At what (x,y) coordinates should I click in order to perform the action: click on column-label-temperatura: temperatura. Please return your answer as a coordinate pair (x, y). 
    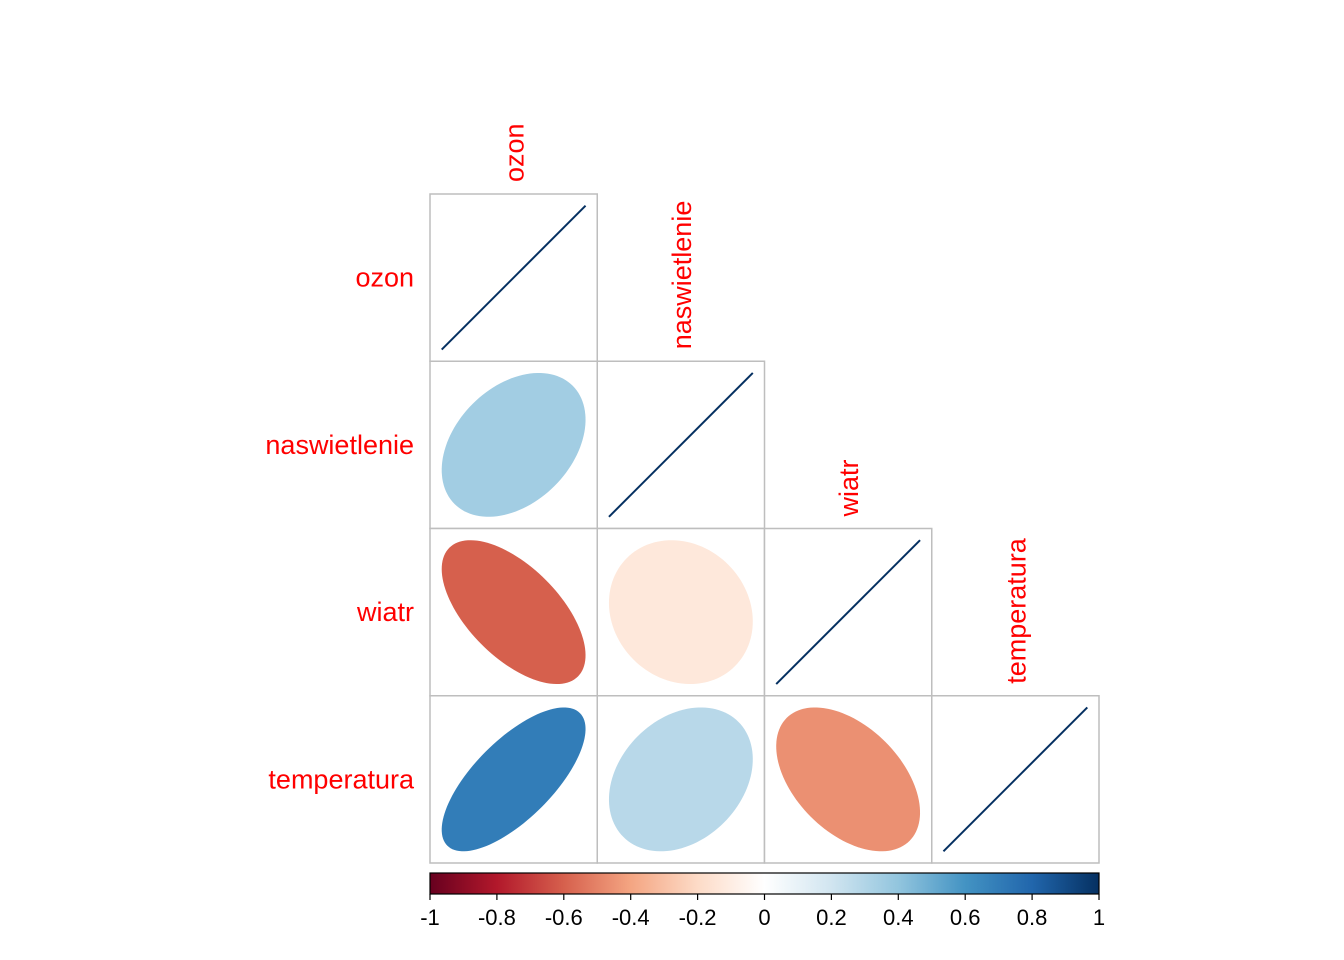
    Looking at the image, I should click on (1016, 610).